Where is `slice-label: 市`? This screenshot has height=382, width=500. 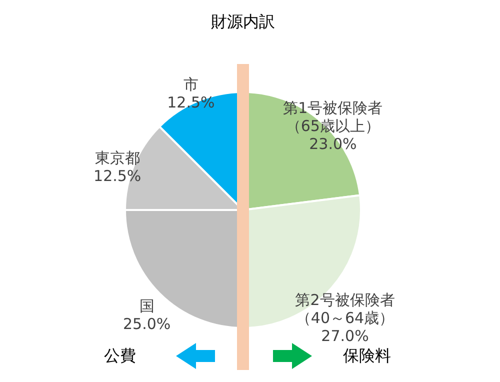 slice-label: 市 is located at coordinates (190, 84).